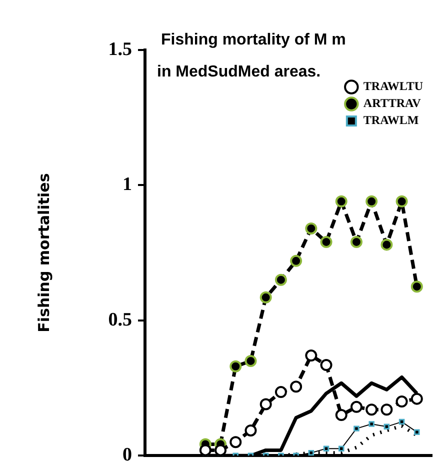 The image size is (439, 473). I want to click on y-tick-label: 0.5, so click(120, 319).